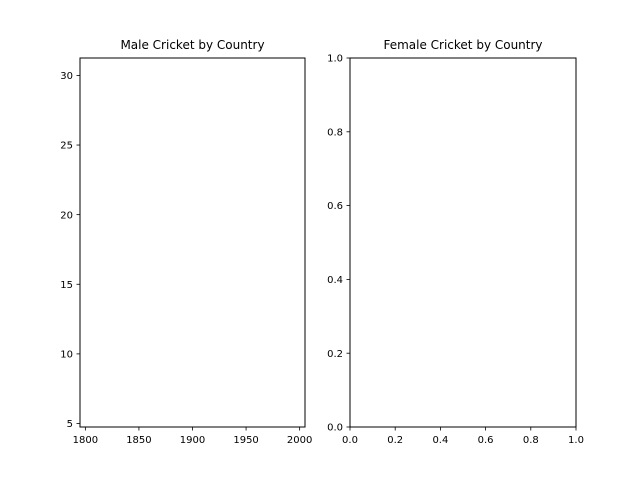 The height and width of the screenshot is (480, 640). I want to click on male-x-tick-label: 1850, so click(138, 440).